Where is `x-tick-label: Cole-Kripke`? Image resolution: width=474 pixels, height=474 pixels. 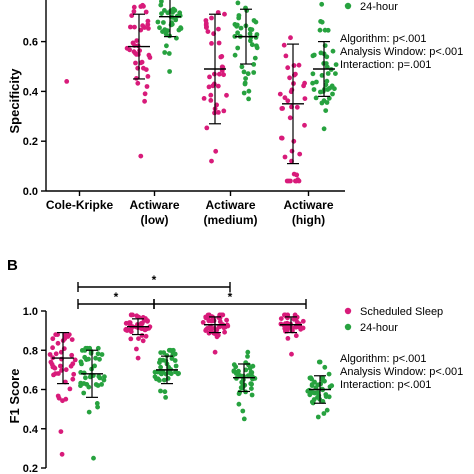 x-tick-label: Cole-Kripke is located at coordinates (80, 205).